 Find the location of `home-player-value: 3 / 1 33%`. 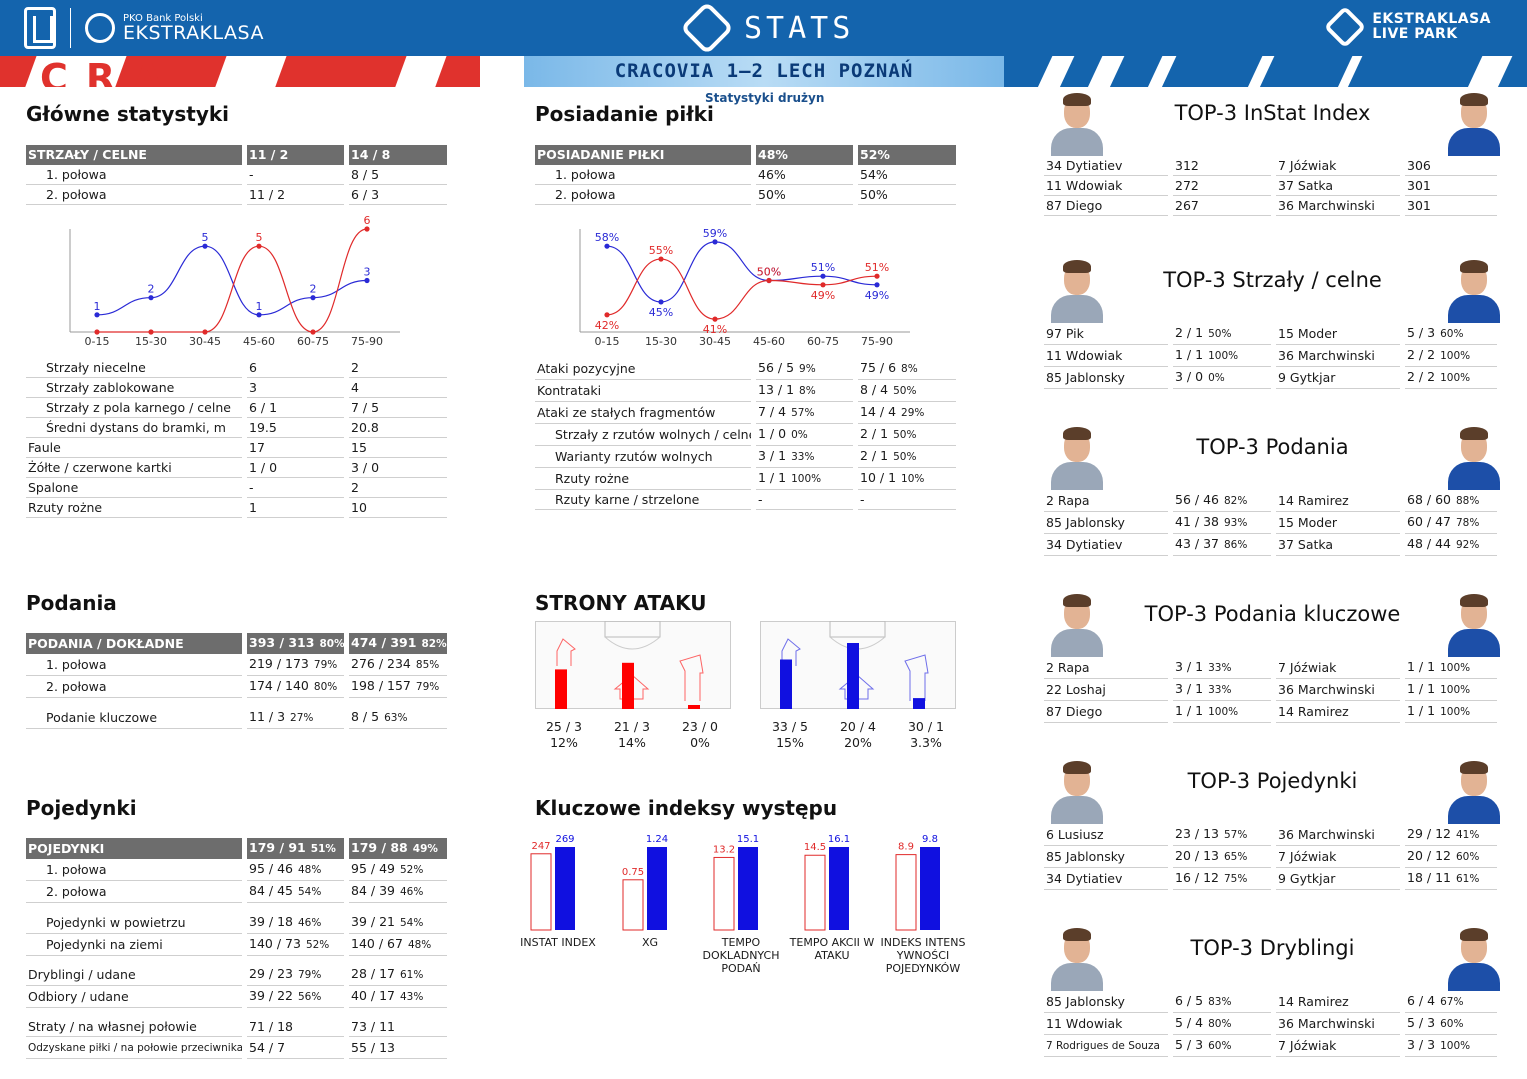

home-player-value: 3 / 1 33% is located at coordinates (1222, 668).